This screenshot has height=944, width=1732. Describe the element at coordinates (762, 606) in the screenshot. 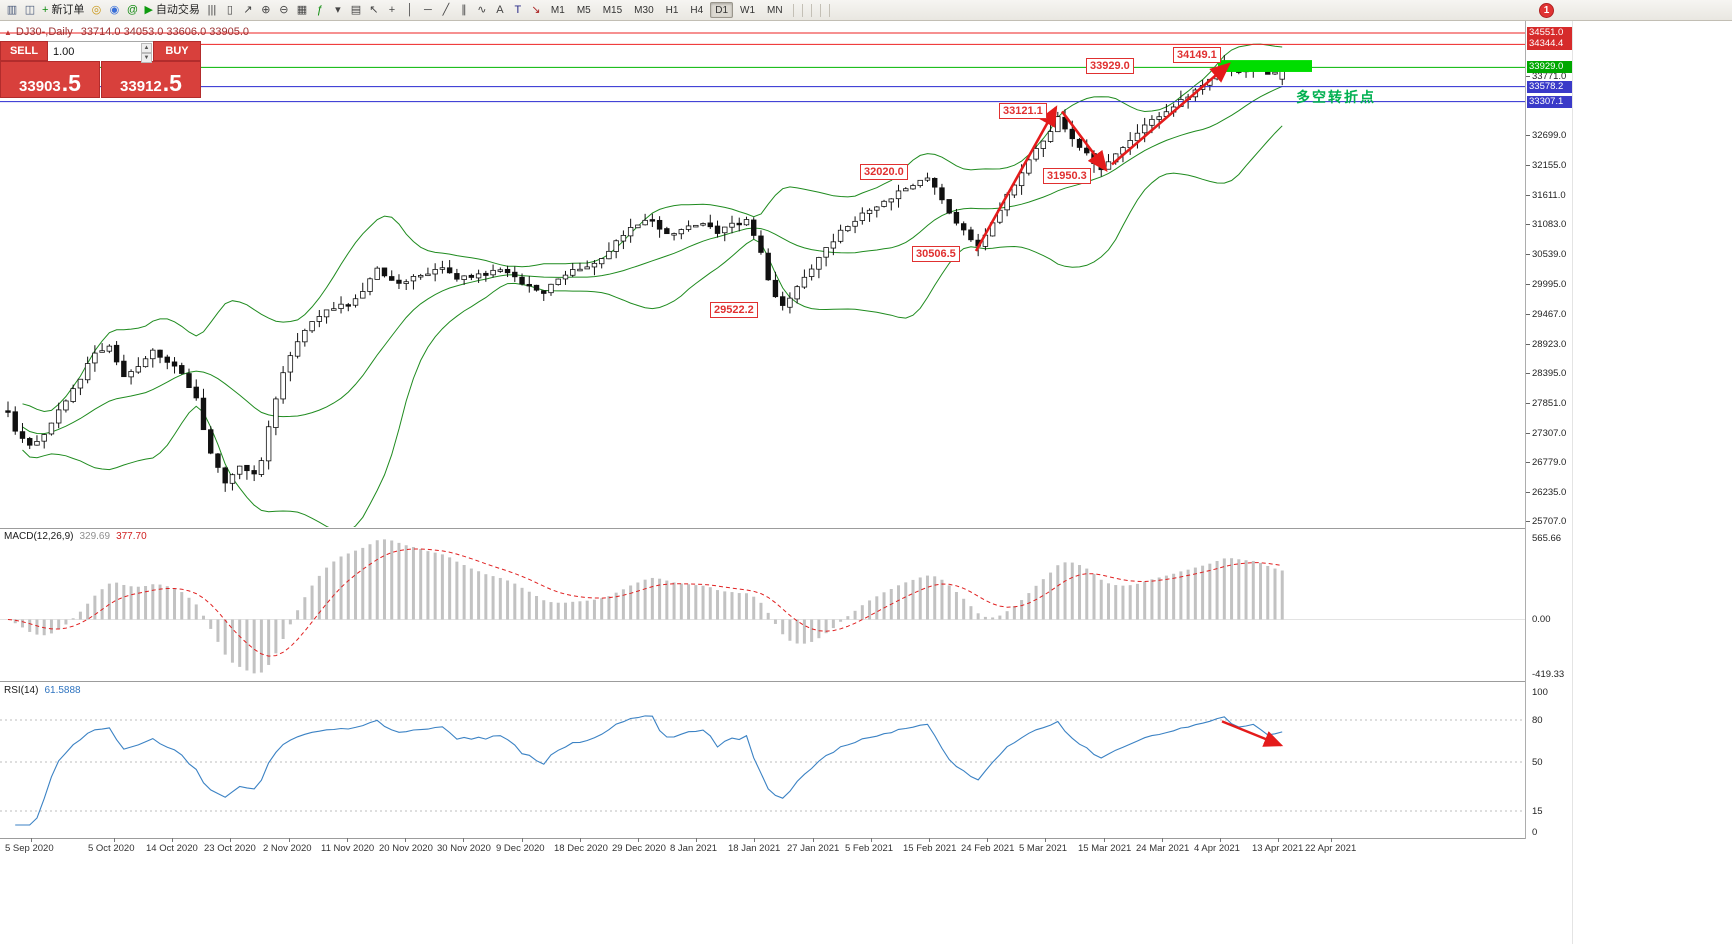

I see `macd-plot` at that location.